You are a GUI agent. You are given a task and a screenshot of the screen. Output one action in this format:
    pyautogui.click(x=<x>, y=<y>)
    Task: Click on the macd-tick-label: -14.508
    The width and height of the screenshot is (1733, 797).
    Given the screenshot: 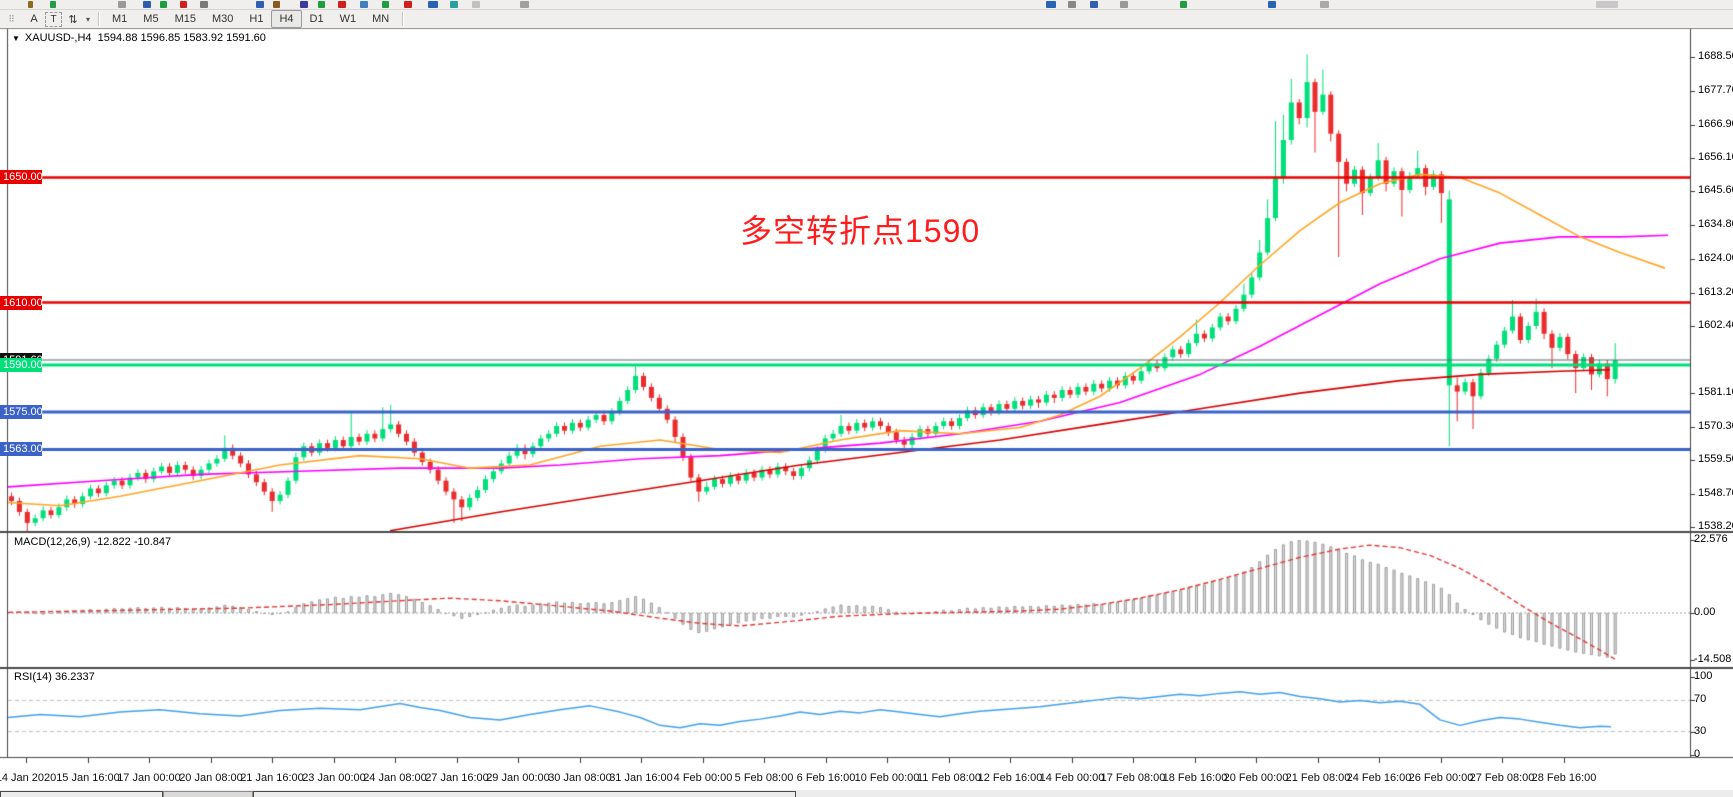 What is the action you would take?
    pyautogui.click(x=1713, y=659)
    